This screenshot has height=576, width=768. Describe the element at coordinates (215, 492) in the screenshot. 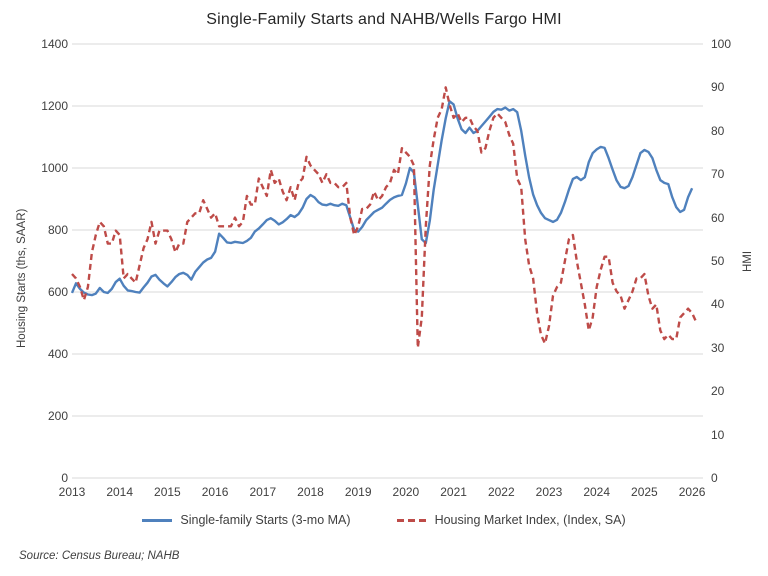

I see `x-tick-label: 2016` at that location.